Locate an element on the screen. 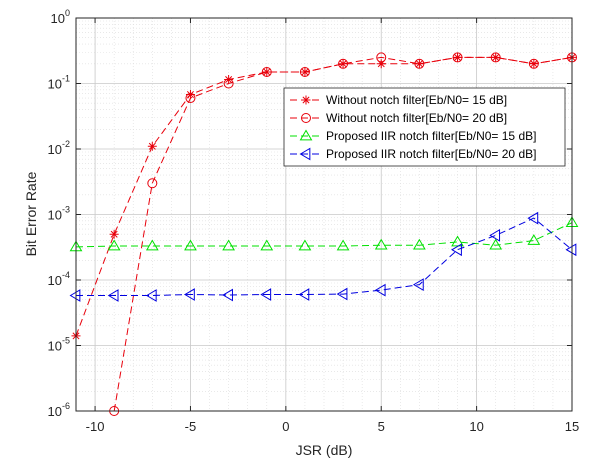 The image size is (593, 465). y-tick-label: 10⁻¹ is located at coordinates (59, 83).